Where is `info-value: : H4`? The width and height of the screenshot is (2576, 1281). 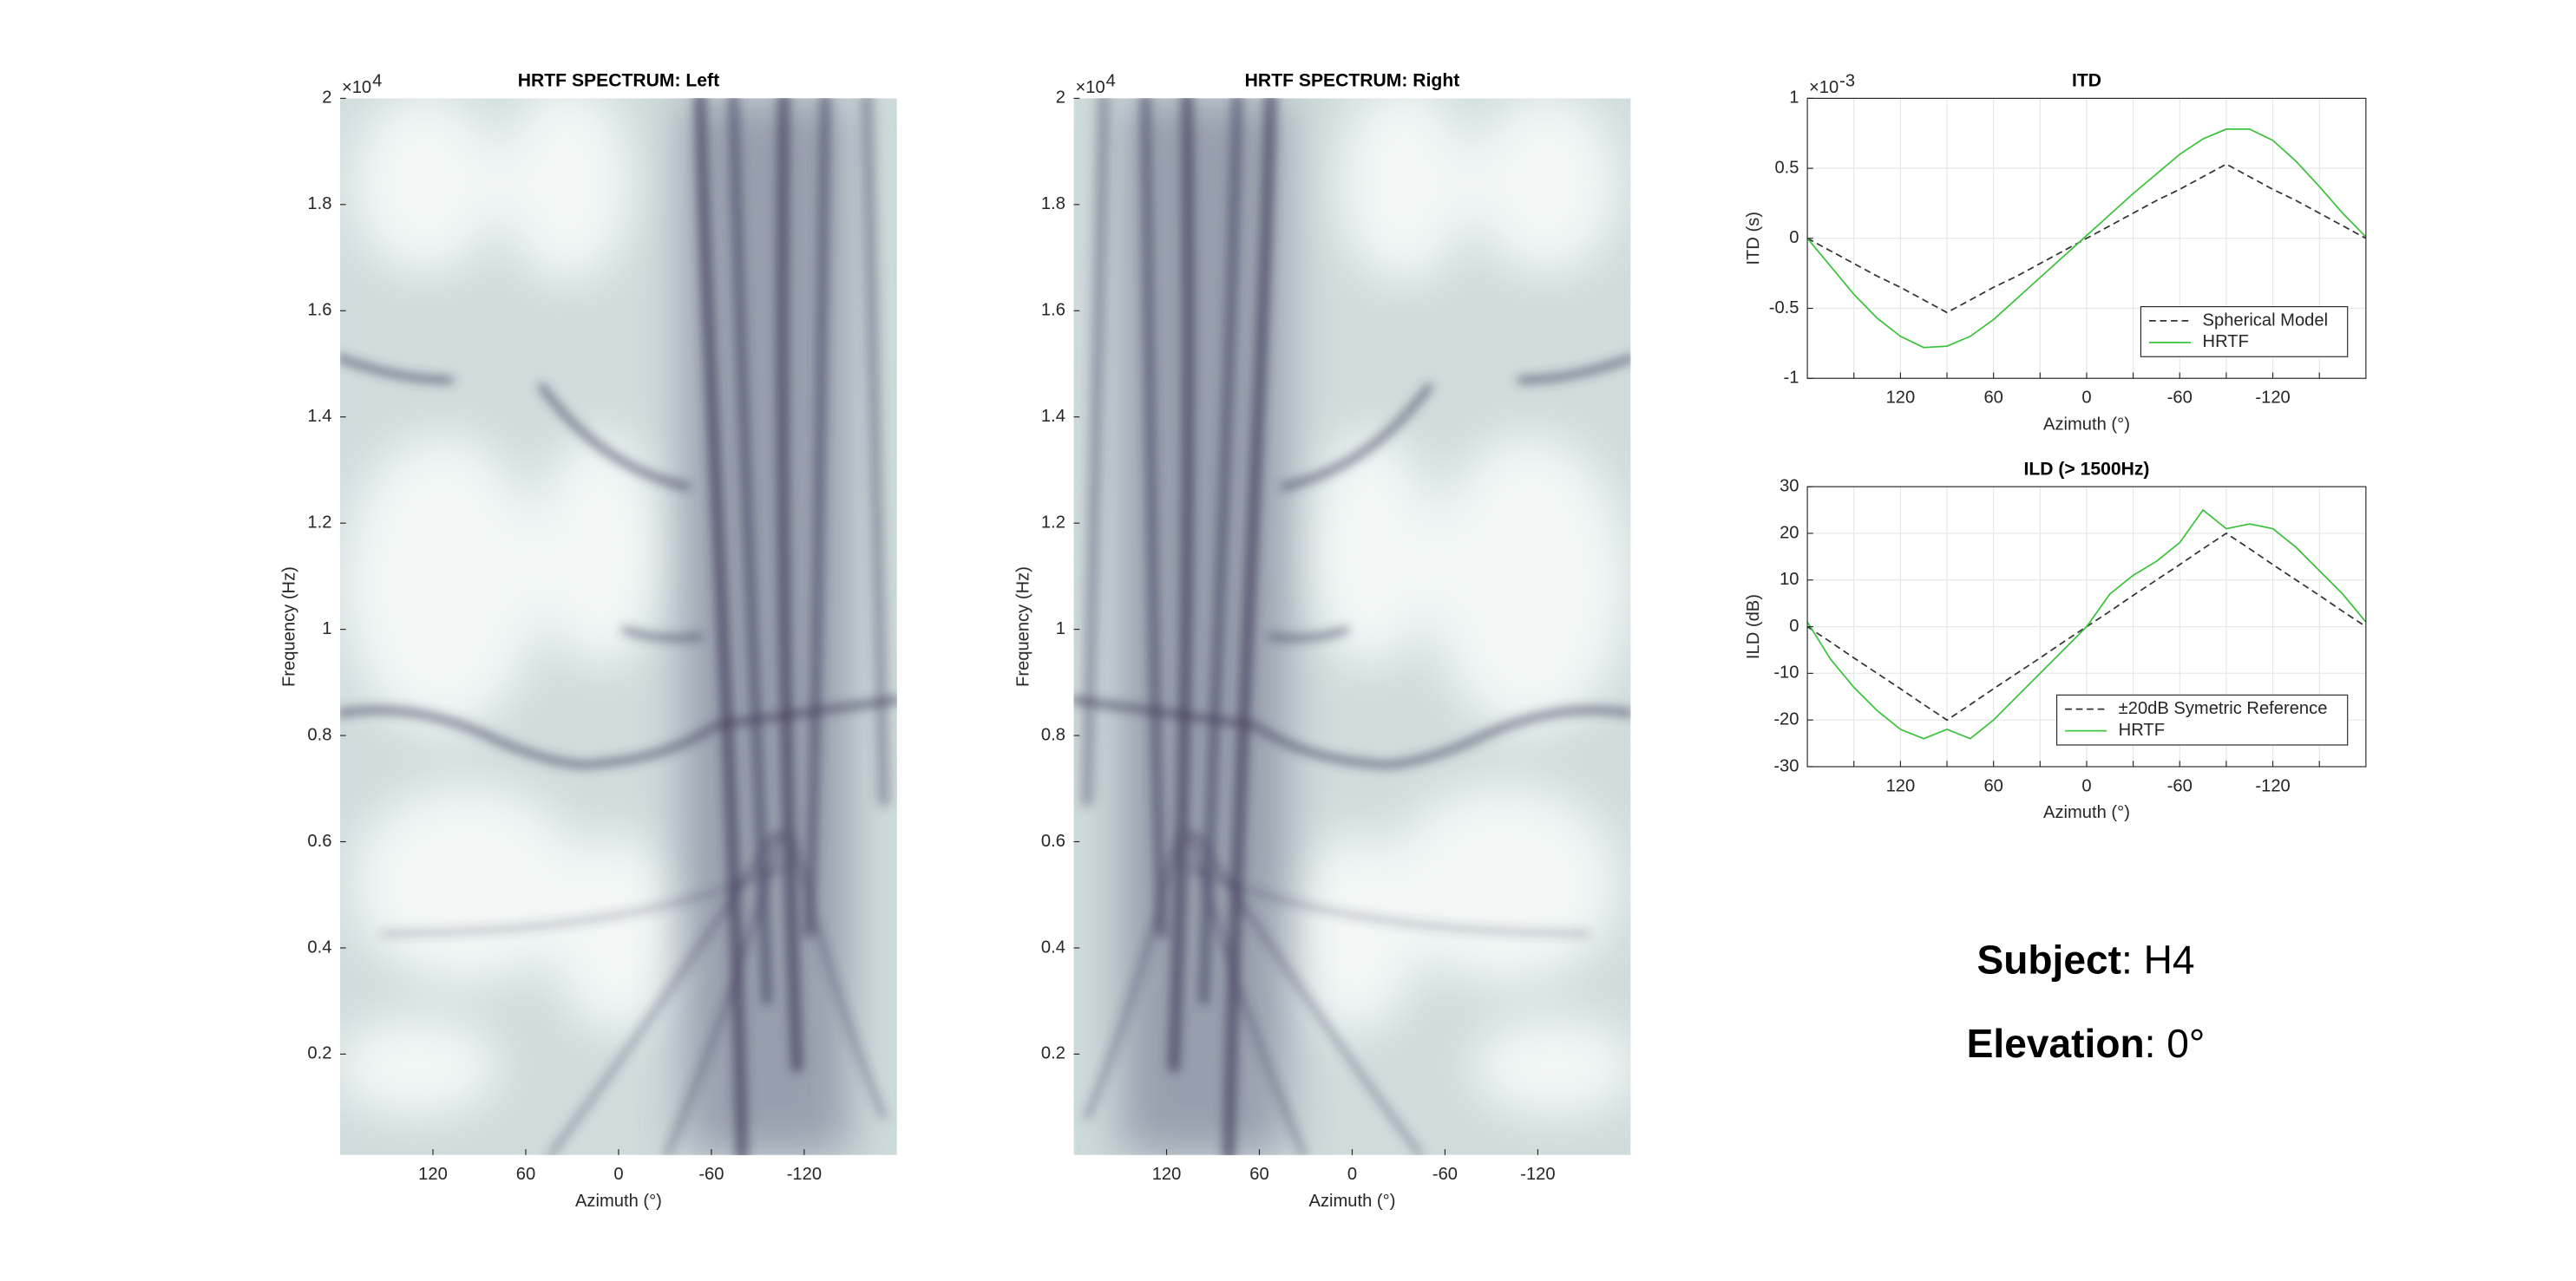
info-value: : H4 is located at coordinates (2158, 960).